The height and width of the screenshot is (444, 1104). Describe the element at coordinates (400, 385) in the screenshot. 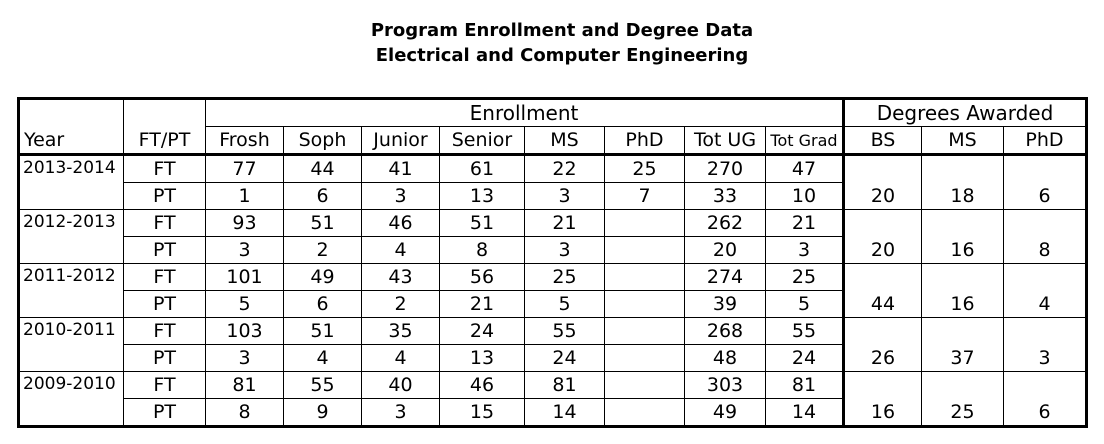

I see `cell-junior: 40` at that location.